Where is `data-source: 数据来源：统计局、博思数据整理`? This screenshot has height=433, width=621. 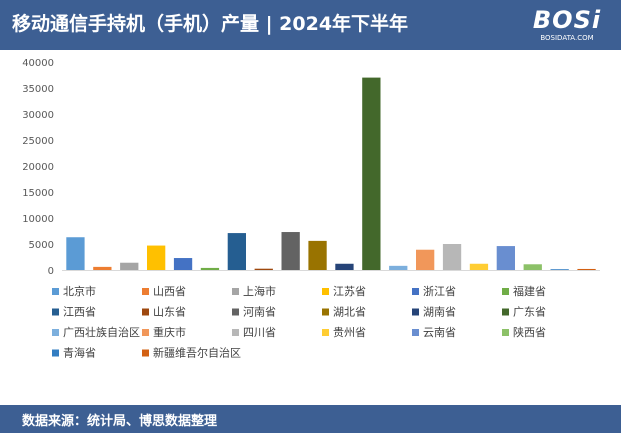
data-source: 数据来源：统计局、博思数据整理 is located at coordinates (120, 421).